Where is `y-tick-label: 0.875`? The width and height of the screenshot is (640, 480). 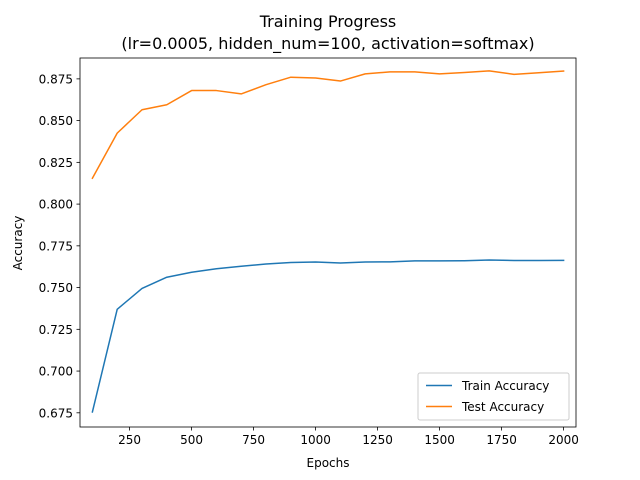 y-tick-label: 0.875 is located at coordinates (56, 79).